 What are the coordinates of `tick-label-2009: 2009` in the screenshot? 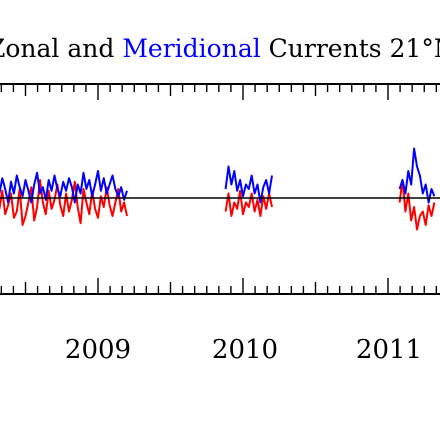 It's located at (98, 350).